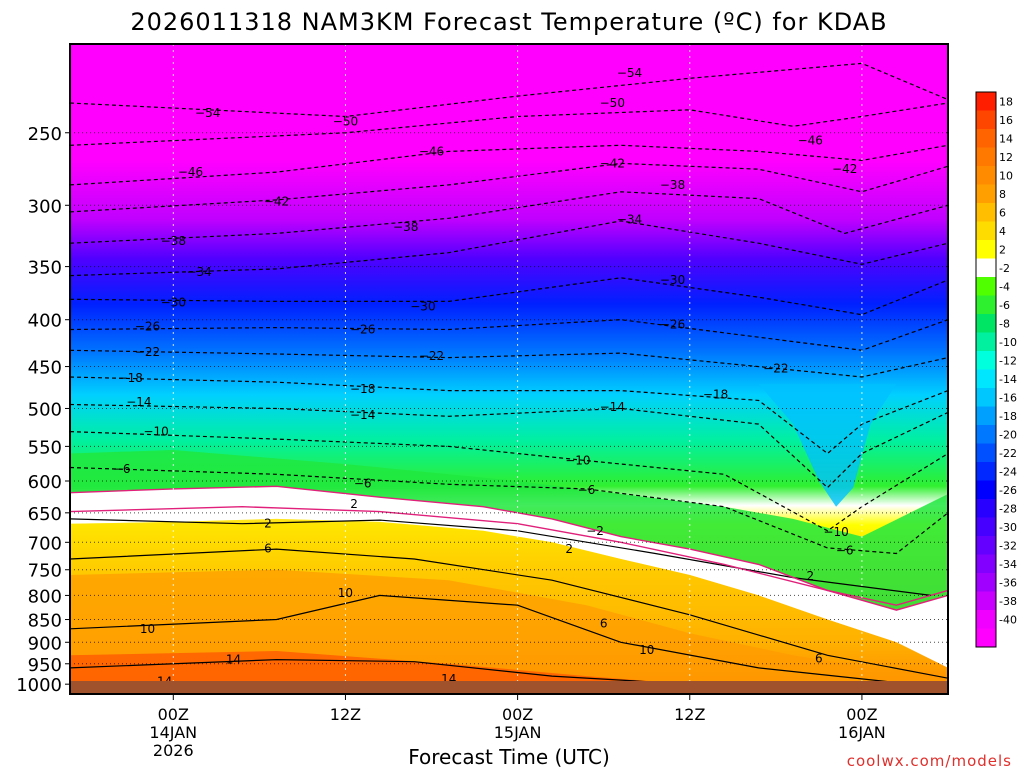 The image size is (1024, 768). Describe the element at coordinates (173, 750) in the screenshot. I see `x-tick-label: 2026` at that location.